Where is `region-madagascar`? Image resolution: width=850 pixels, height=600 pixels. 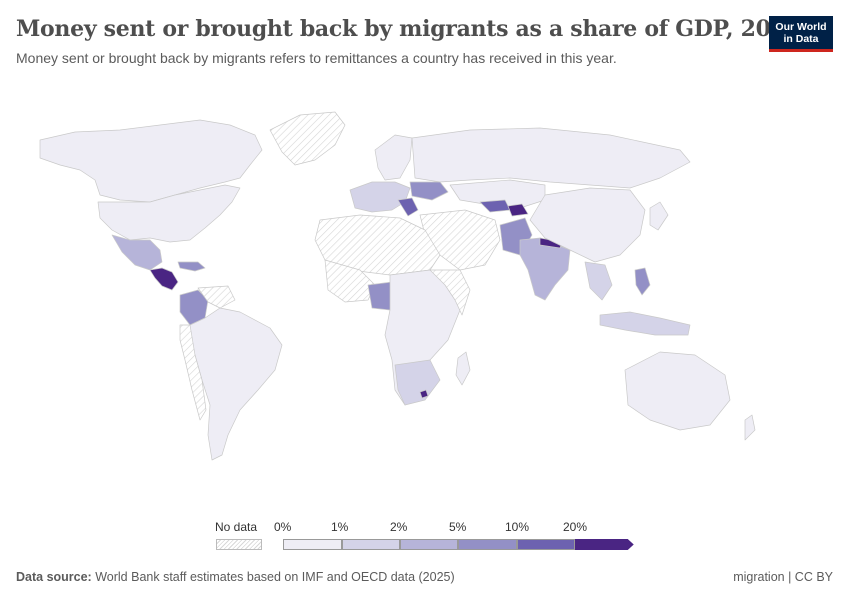
region-madagascar is located at coordinates (463, 368).